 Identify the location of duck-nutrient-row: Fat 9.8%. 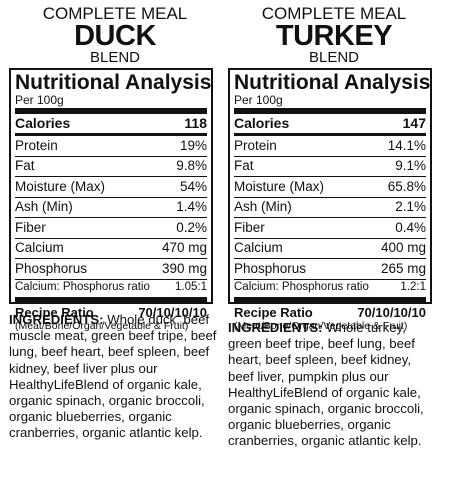
(111, 167).